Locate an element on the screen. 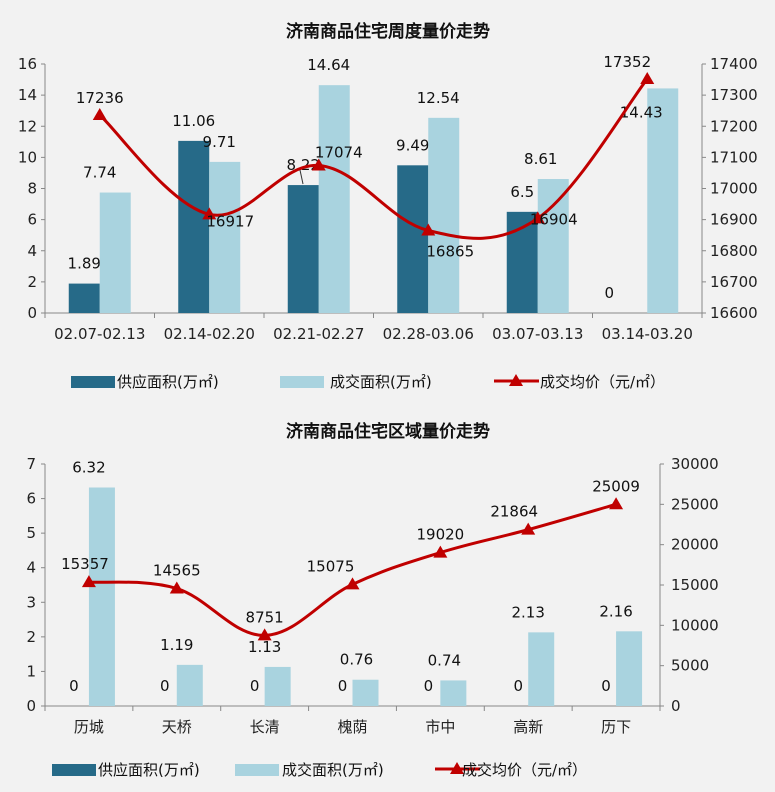 The width and height of the screenshot is (775, 792). price-value-label: 15075 is located at coordinates (331, 566).